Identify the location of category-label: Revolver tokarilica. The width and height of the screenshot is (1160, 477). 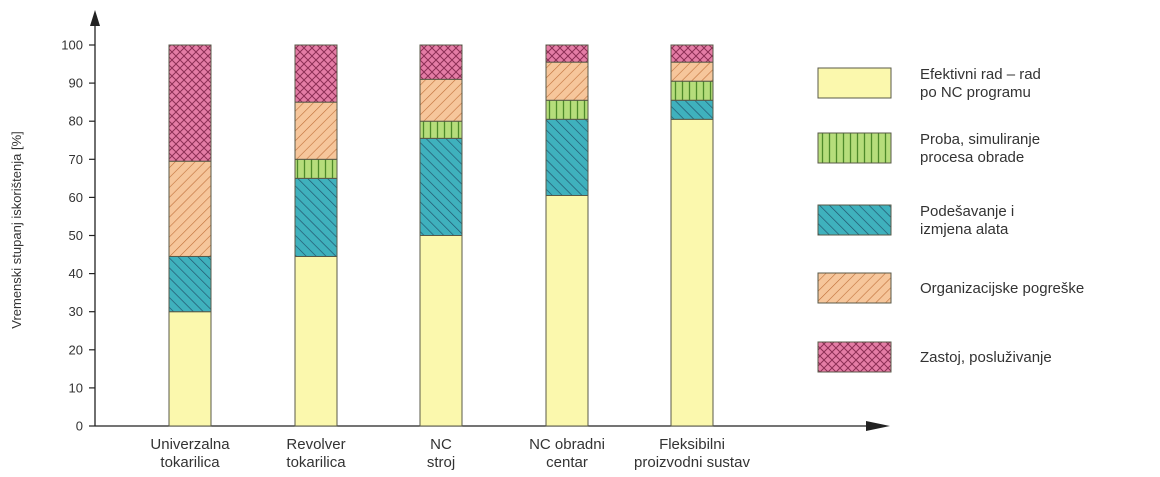
(316, 453).